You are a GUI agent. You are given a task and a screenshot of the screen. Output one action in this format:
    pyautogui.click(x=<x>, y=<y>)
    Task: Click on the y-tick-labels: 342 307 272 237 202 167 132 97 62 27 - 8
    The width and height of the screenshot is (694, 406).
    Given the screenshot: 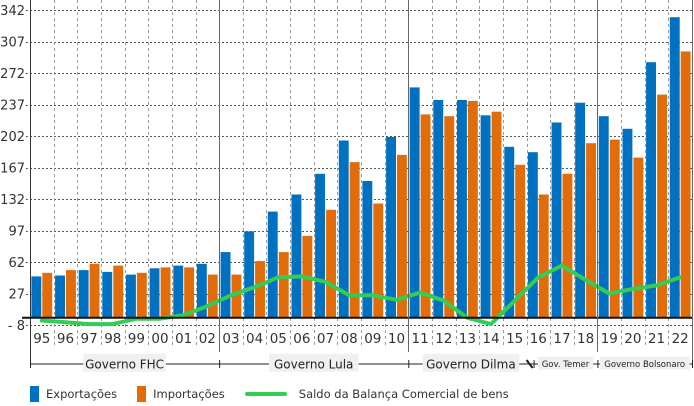 What is the action you would take?
    pyautogui.click(x=12, y=169)
    